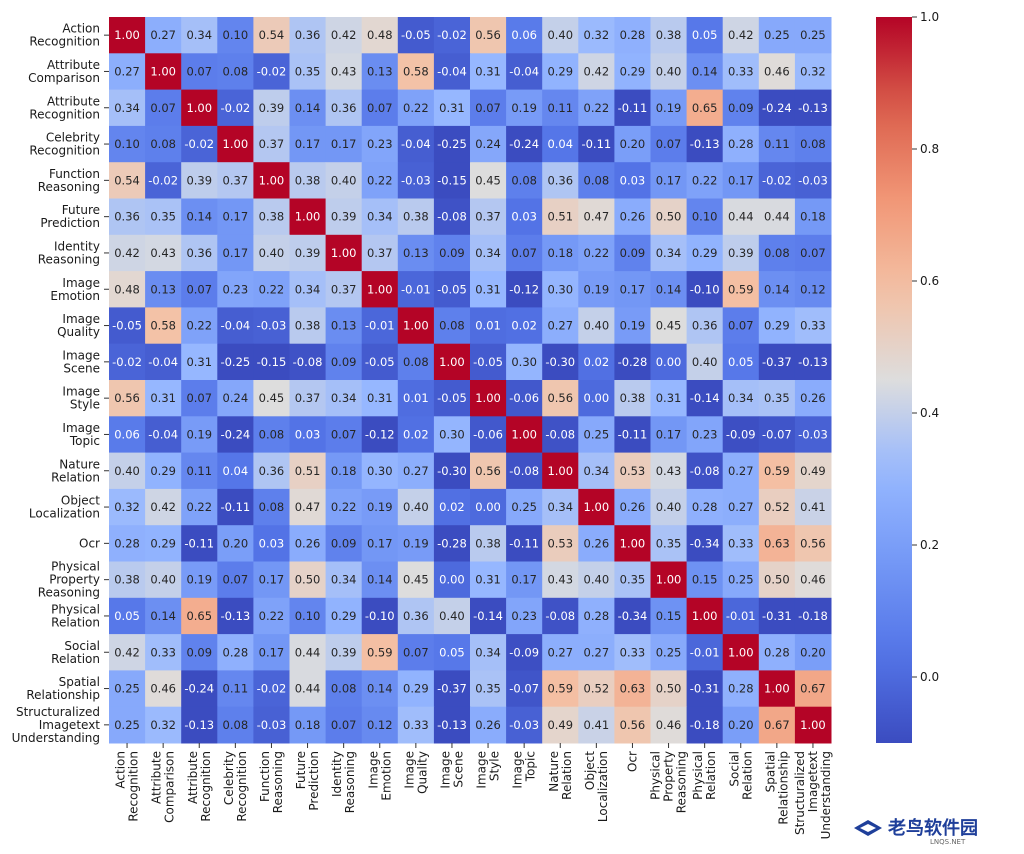 The width and height of the screenshot is (1024, 854). What do you see at coordinates (380, 108) in the screenshot?
I see `cell-value-label-2-7: 0.07` at bounding box center [380, 108].